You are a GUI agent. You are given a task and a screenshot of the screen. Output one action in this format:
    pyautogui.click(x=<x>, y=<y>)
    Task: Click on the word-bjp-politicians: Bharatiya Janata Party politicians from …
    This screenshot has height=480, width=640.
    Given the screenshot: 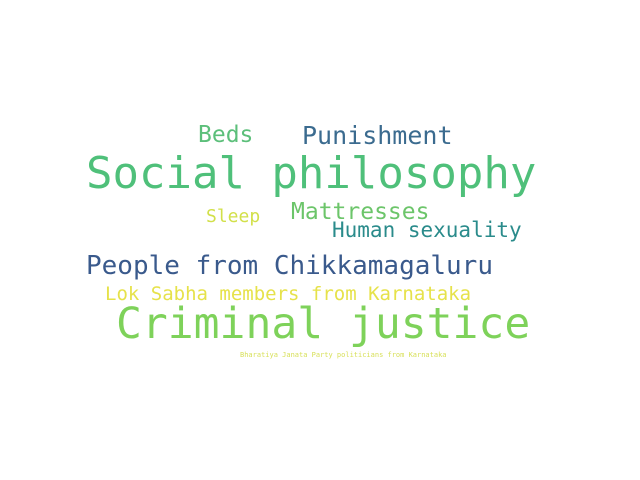 What is the action you would take?
    pyautogui.click(x=343, y=355)
    